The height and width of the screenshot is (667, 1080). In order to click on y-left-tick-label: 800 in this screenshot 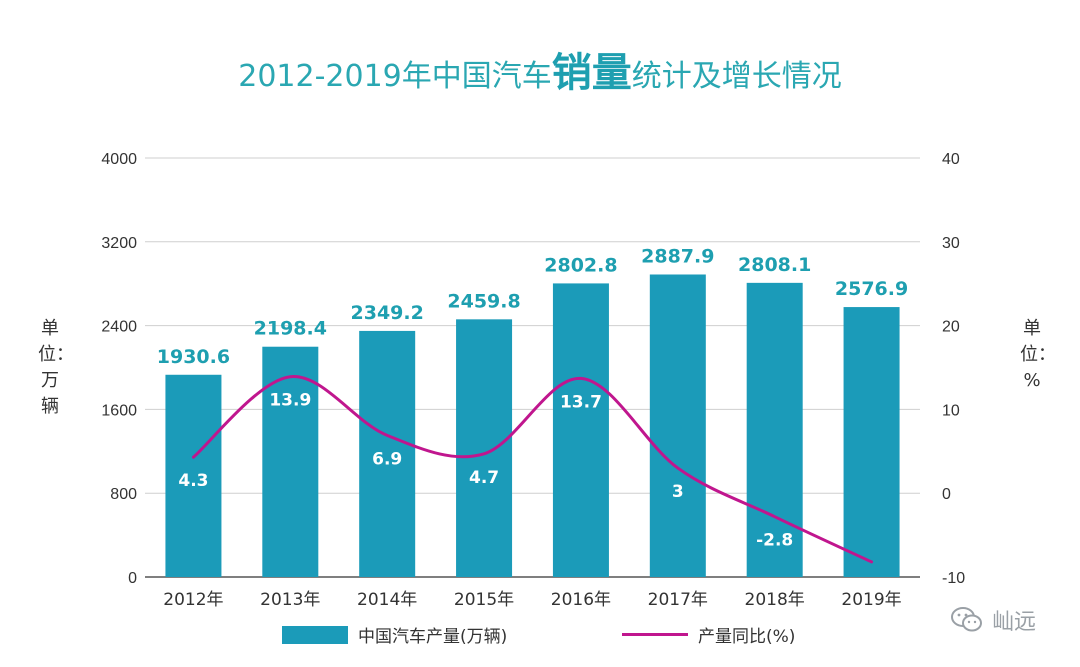, I will do `click(123, 494)`.